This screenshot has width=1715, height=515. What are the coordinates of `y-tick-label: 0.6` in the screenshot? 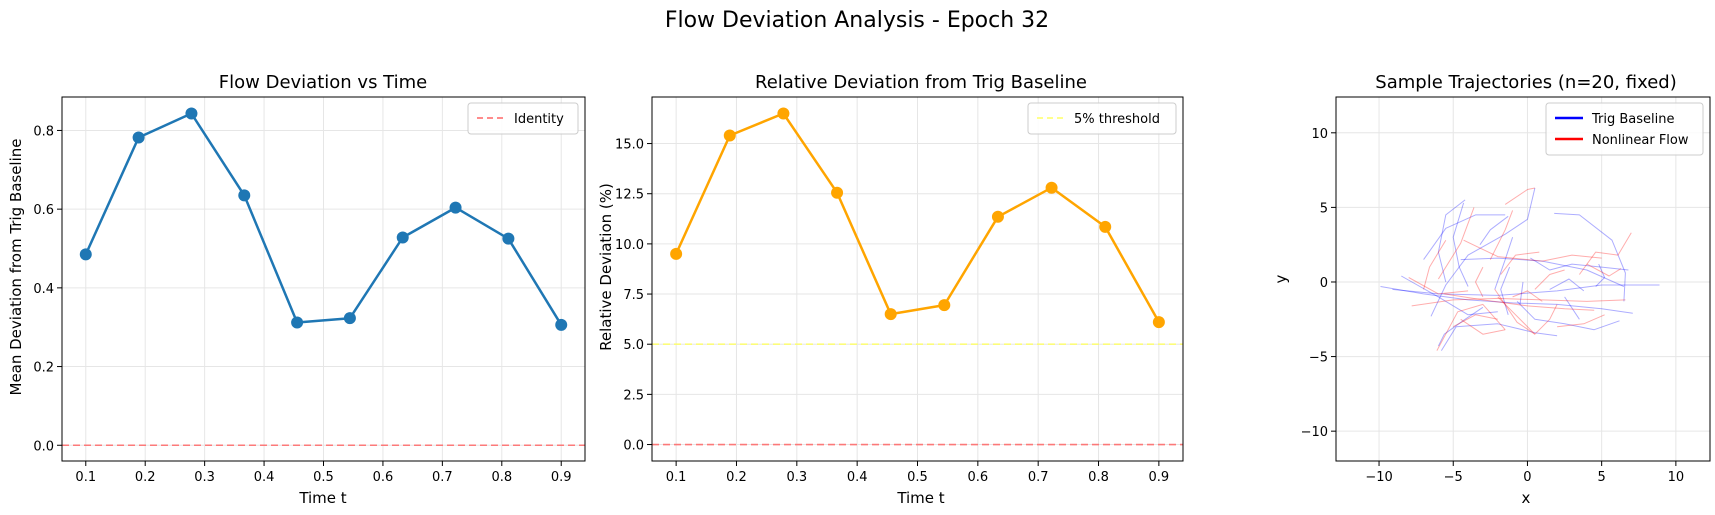 It's located at (43, 210).